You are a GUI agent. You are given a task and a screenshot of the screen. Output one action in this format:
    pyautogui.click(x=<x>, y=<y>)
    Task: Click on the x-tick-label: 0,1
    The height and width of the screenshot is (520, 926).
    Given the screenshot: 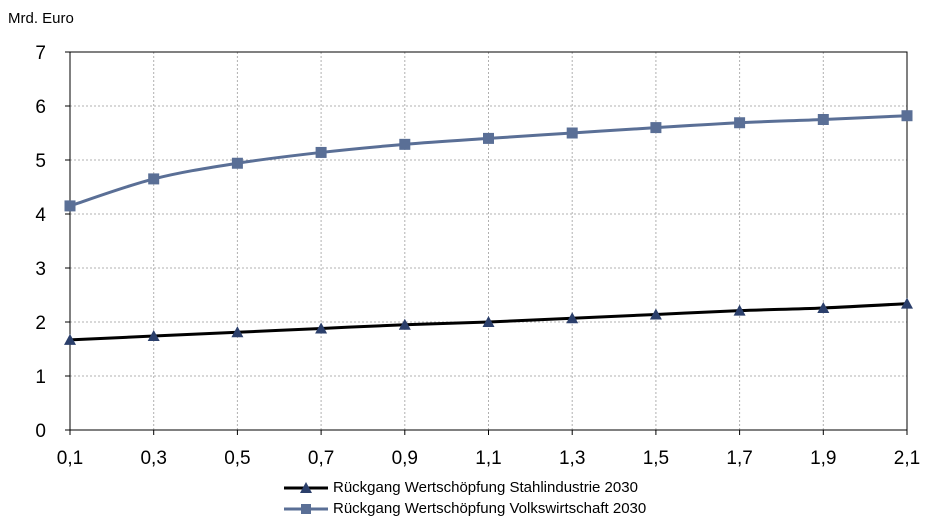 What is the action you would take?
    pyautogui.click(x=70, y=458)
    